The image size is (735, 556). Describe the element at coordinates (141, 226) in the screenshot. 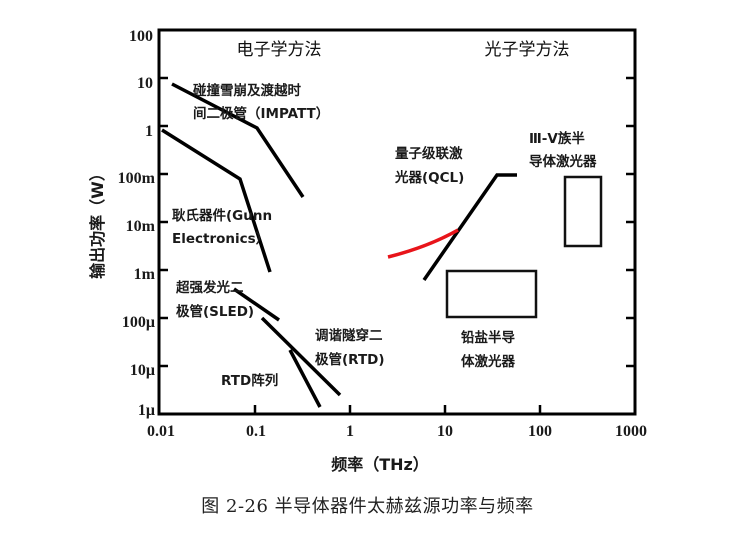

I see `y-tick-label: 10m` at that location.